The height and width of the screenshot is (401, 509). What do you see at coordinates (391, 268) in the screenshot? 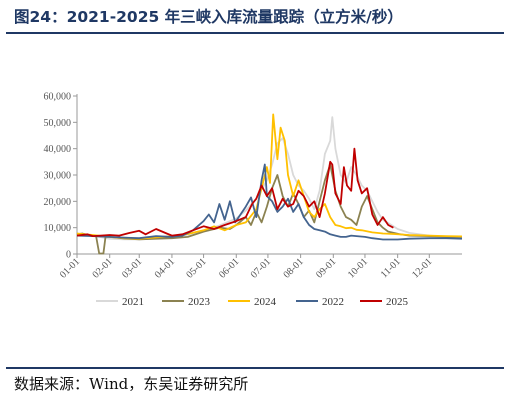
I see `x-tick-label: 11-01` at bounding box center [391, 268].